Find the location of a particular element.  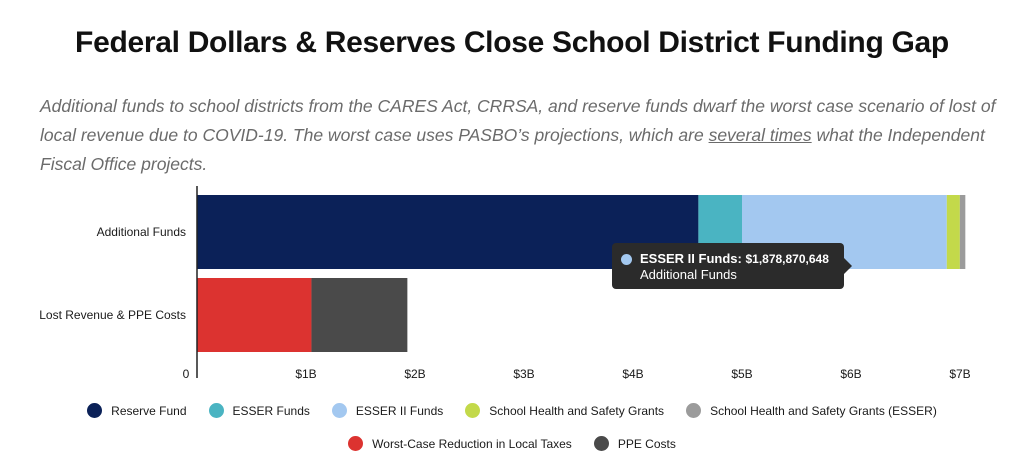

x-tick-label: $6B is located at coordinates (850, 374).